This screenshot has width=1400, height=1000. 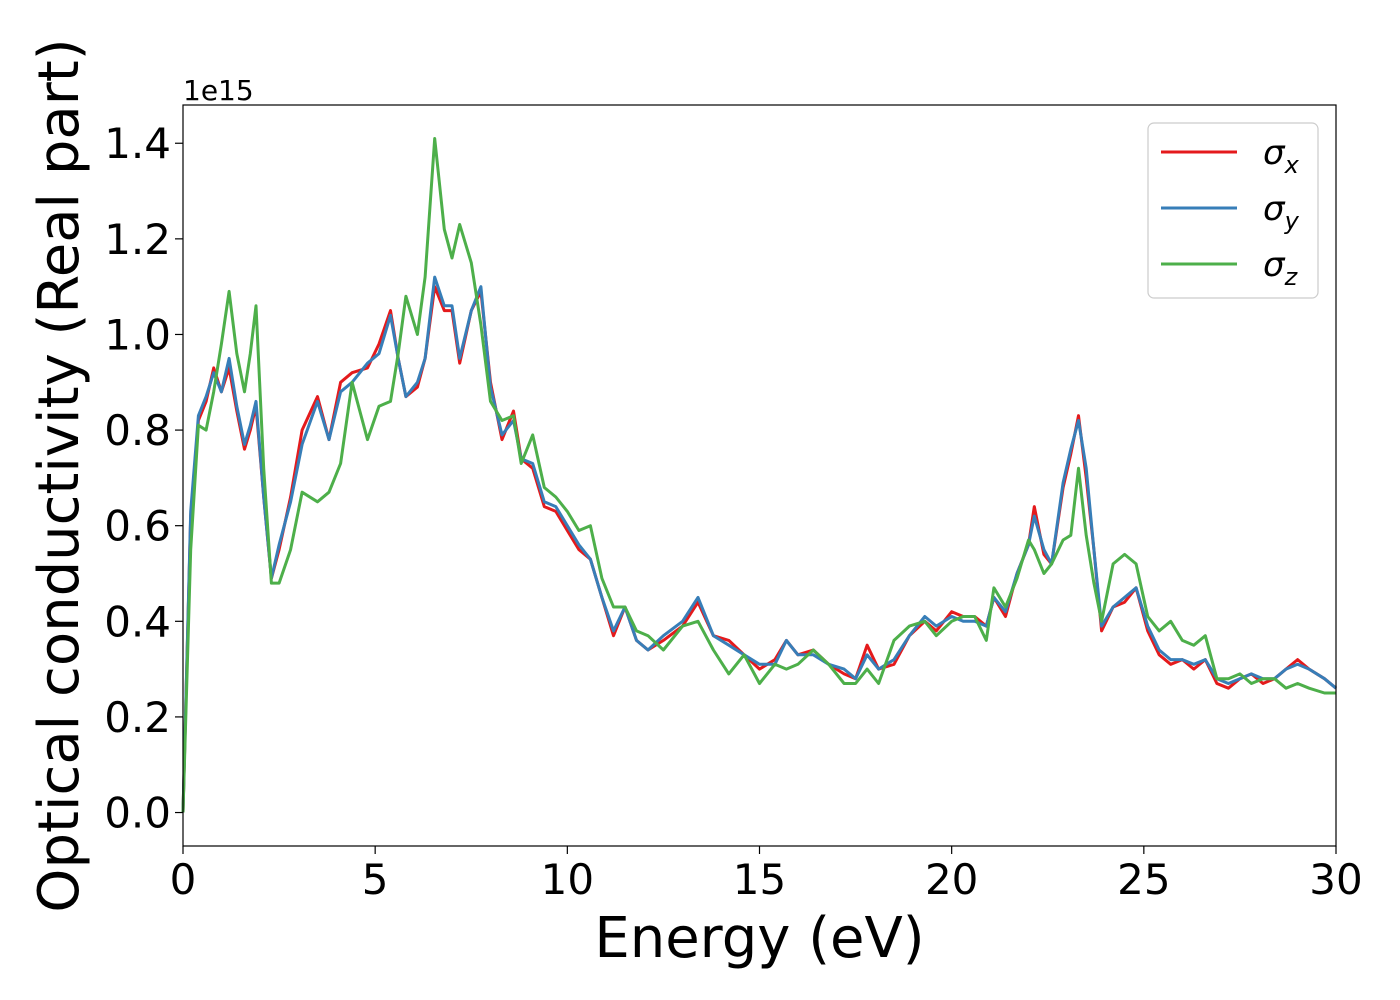 What do you see at coordinates (137, 334) in the screenshot?
I see `y-tick-label: 1.0` at bounding box center [137, 334].